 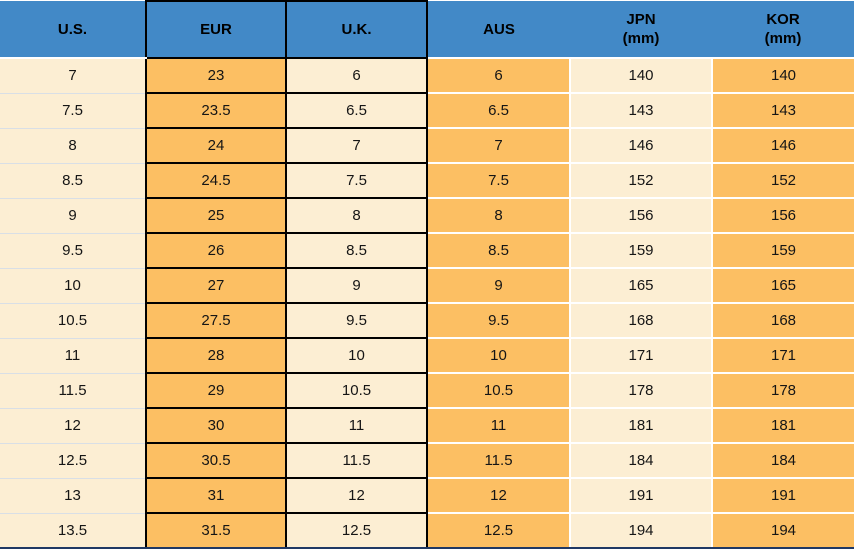 I want to click on cell-us: 9, so click(x=73, y=216).